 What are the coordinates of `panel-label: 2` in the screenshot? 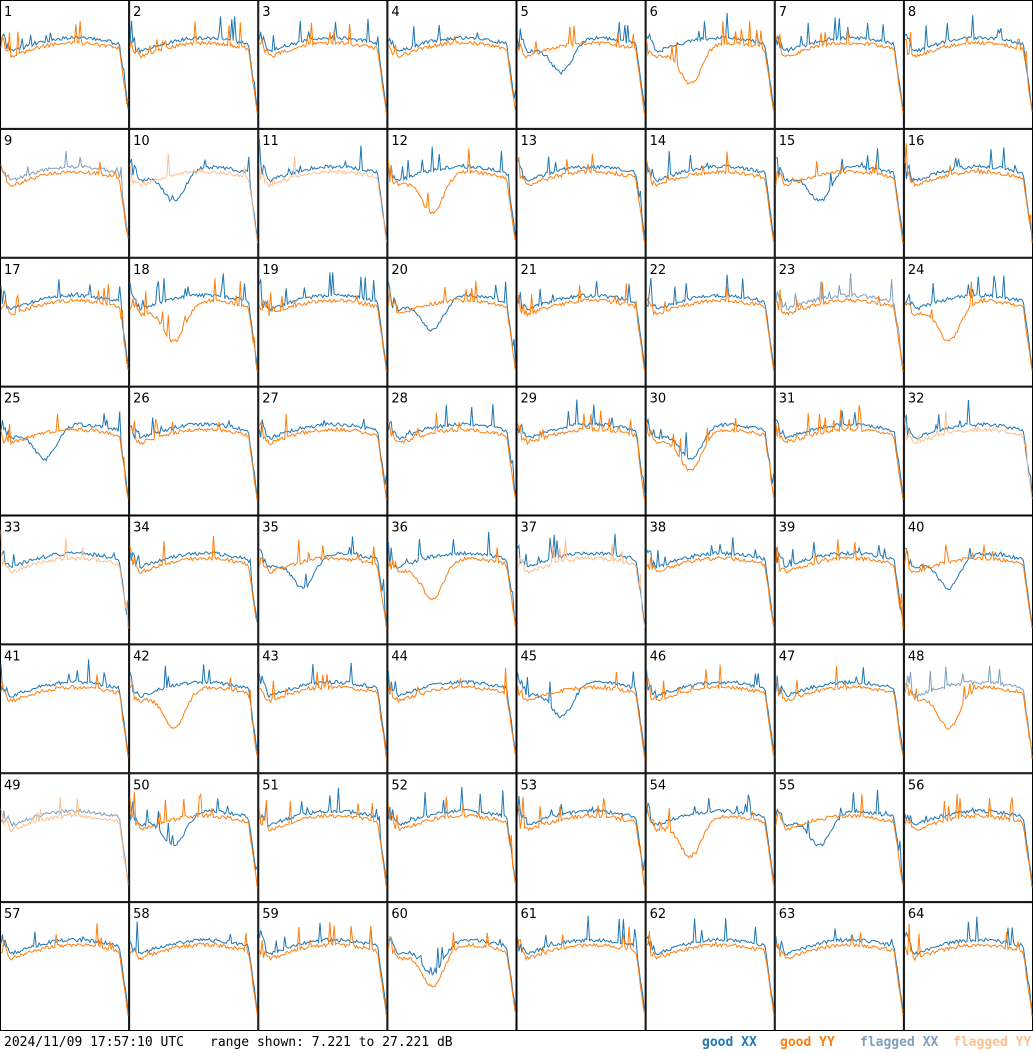 It's located at (137, 12).